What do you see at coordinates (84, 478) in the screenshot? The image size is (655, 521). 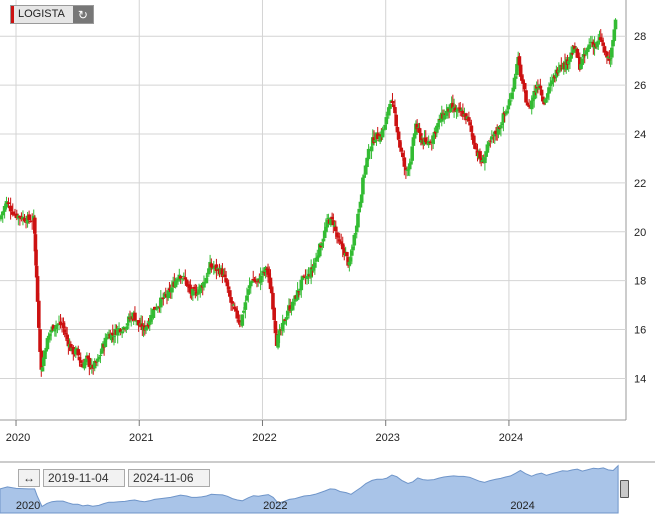 I see `range-start-input: 2019-11-04` at bounding box center [84, 478].